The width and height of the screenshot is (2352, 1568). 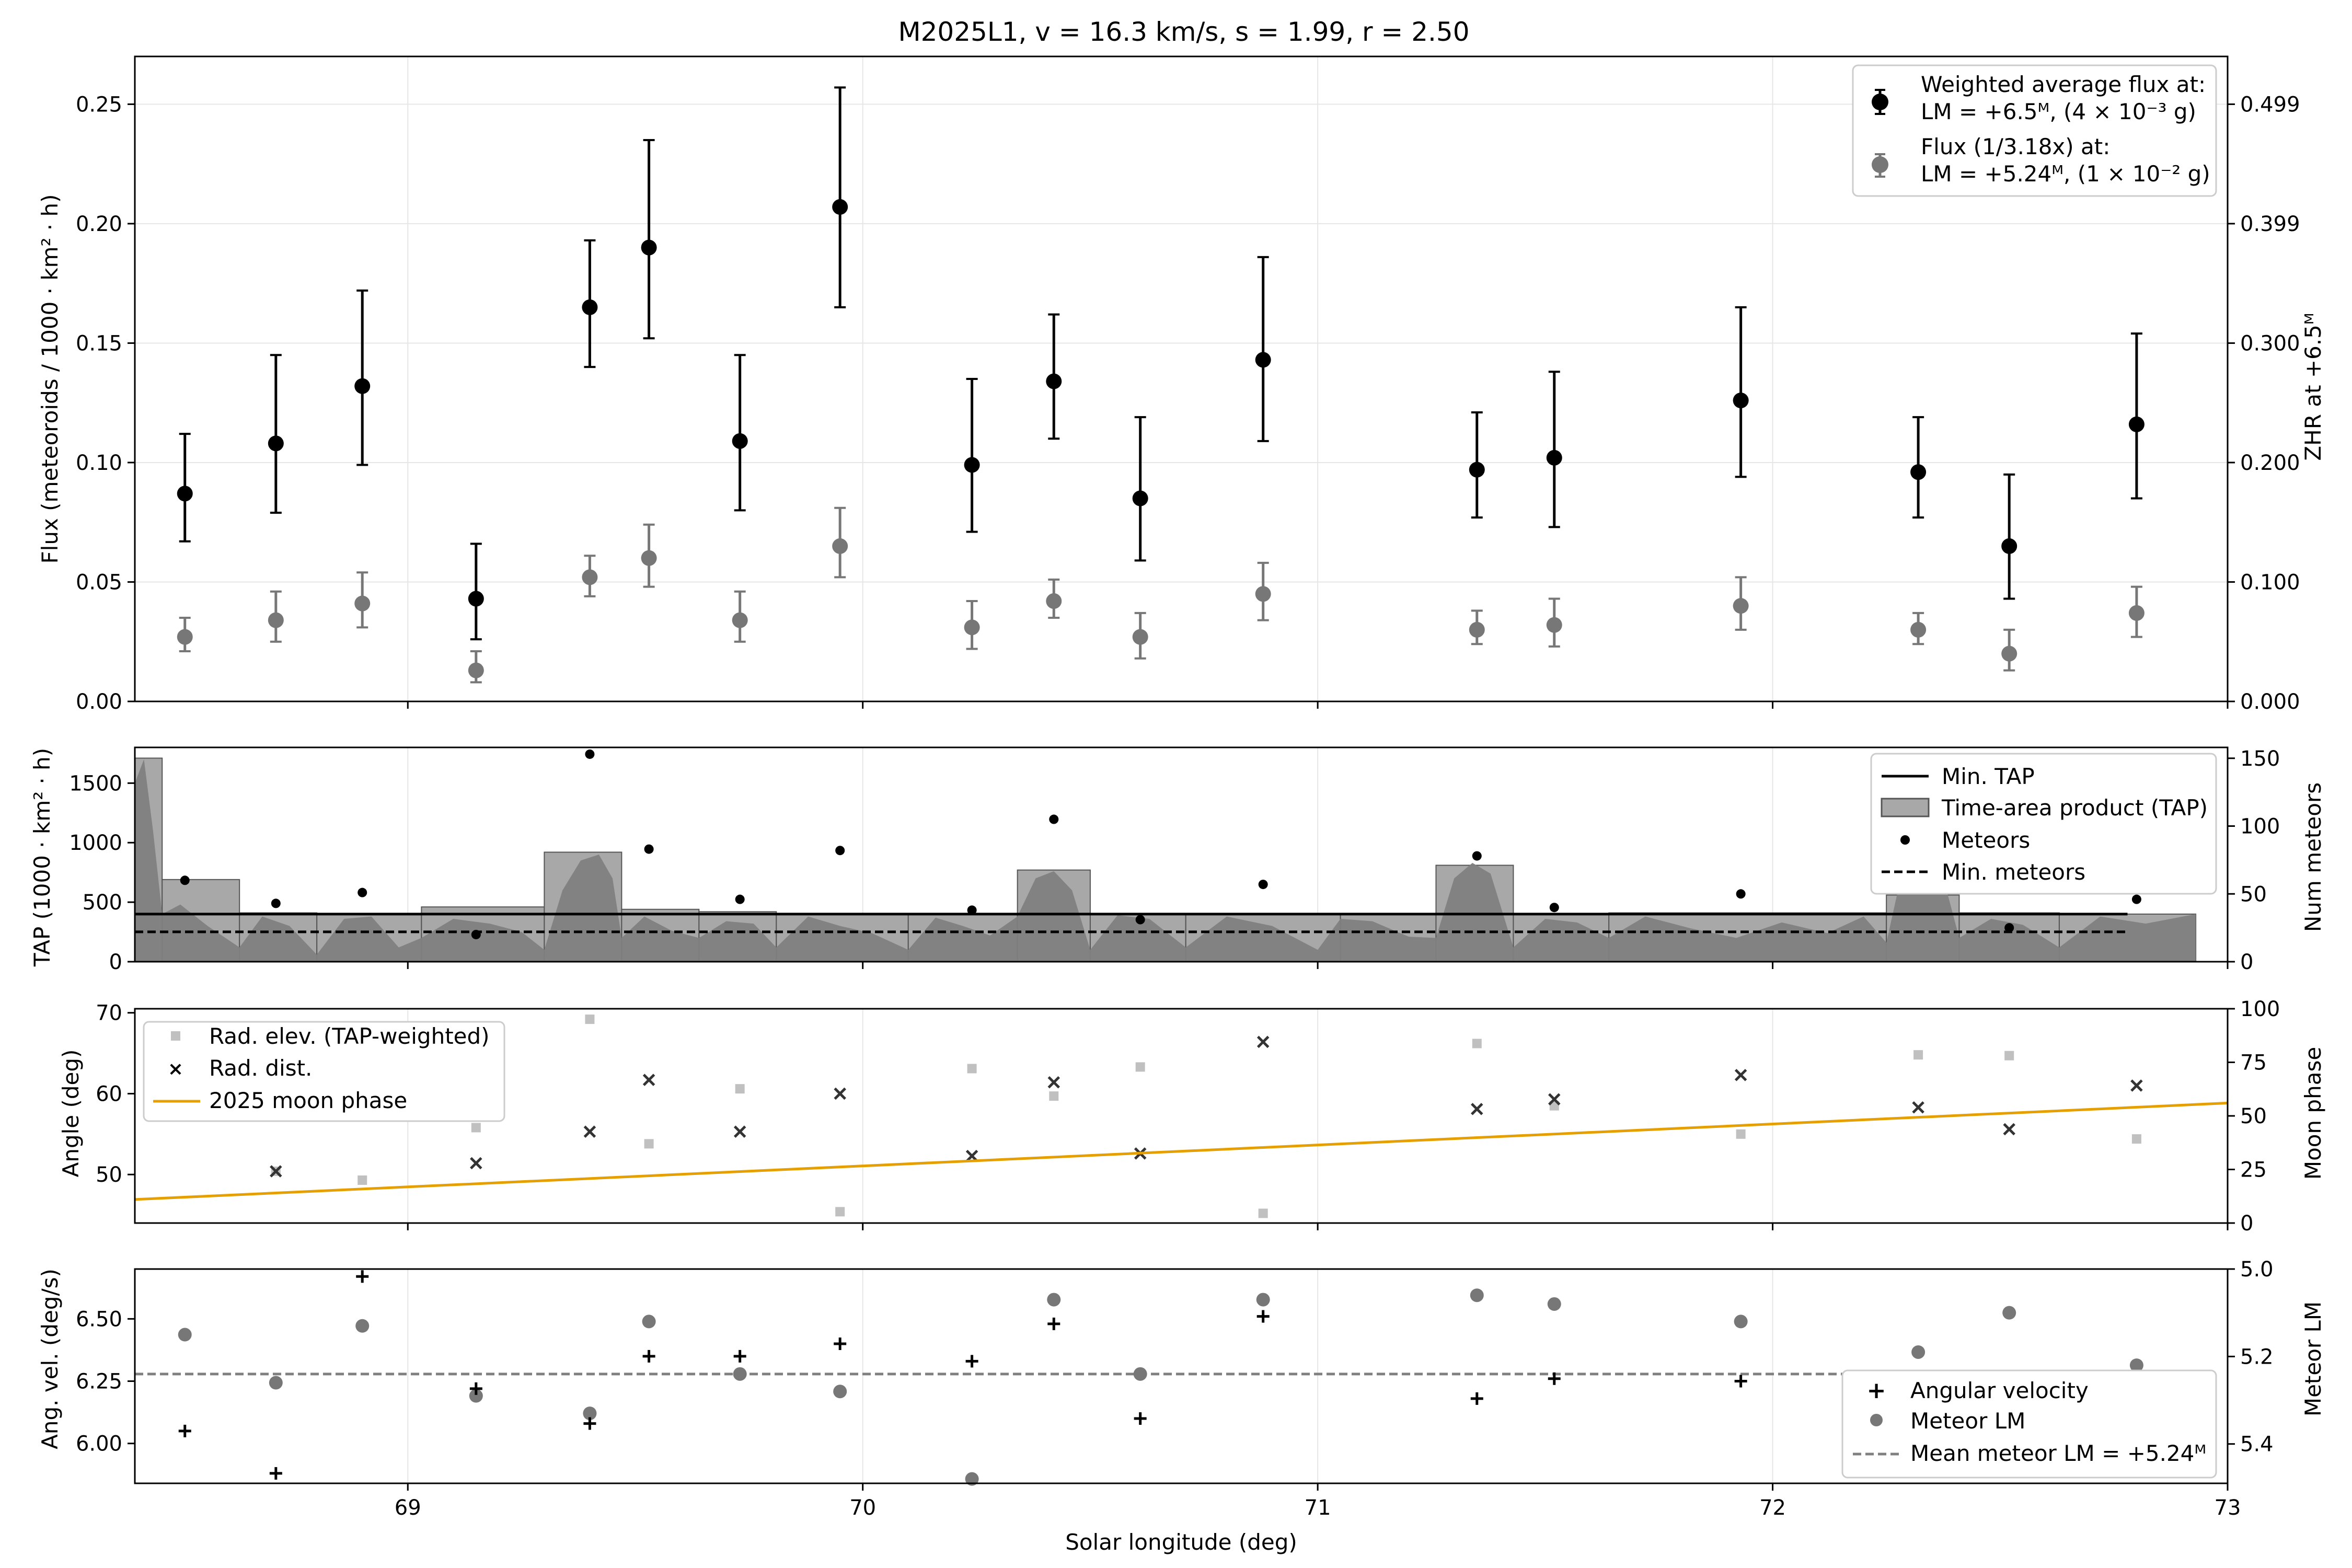 What do you see at coordinates (175, 1036) in the screenshot?
I see `legend-rad-elev-marker` at bounding box center [175, 1036].